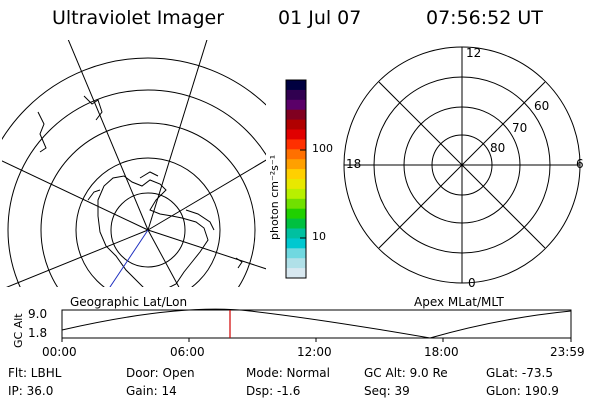  Describe the element at coordinates (520, 128) in the screenshot. I see `mlat-label-70: 70` at that location.